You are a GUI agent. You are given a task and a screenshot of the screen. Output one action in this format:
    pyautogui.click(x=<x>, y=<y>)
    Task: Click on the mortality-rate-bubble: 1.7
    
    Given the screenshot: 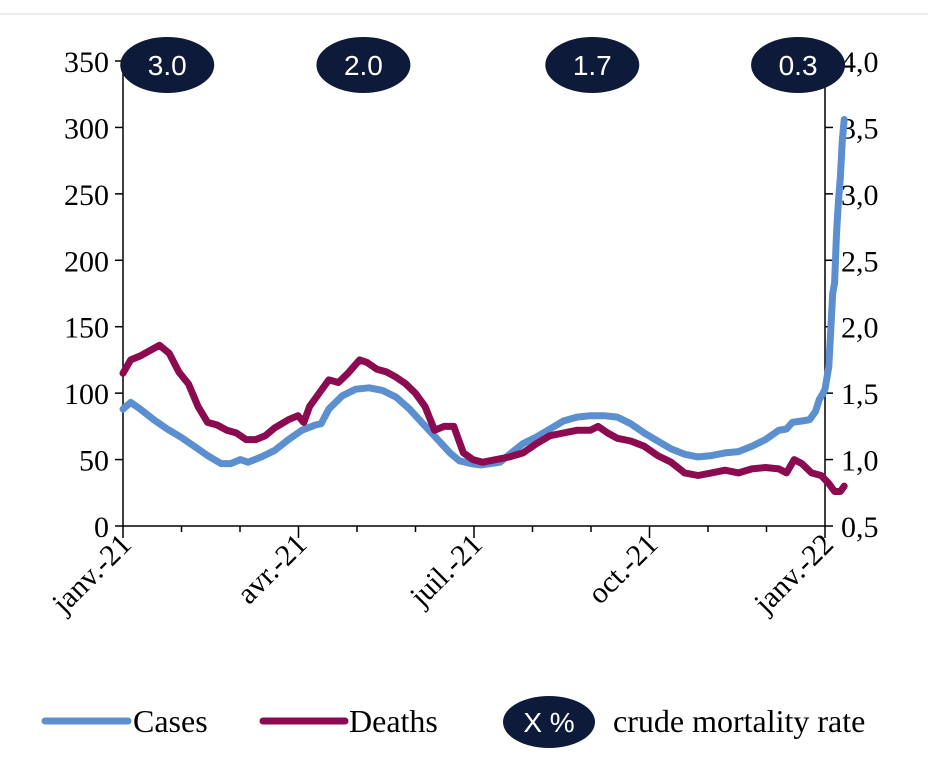 What is the action you would take?
    pyautogui.click(x=592, y=65)
    